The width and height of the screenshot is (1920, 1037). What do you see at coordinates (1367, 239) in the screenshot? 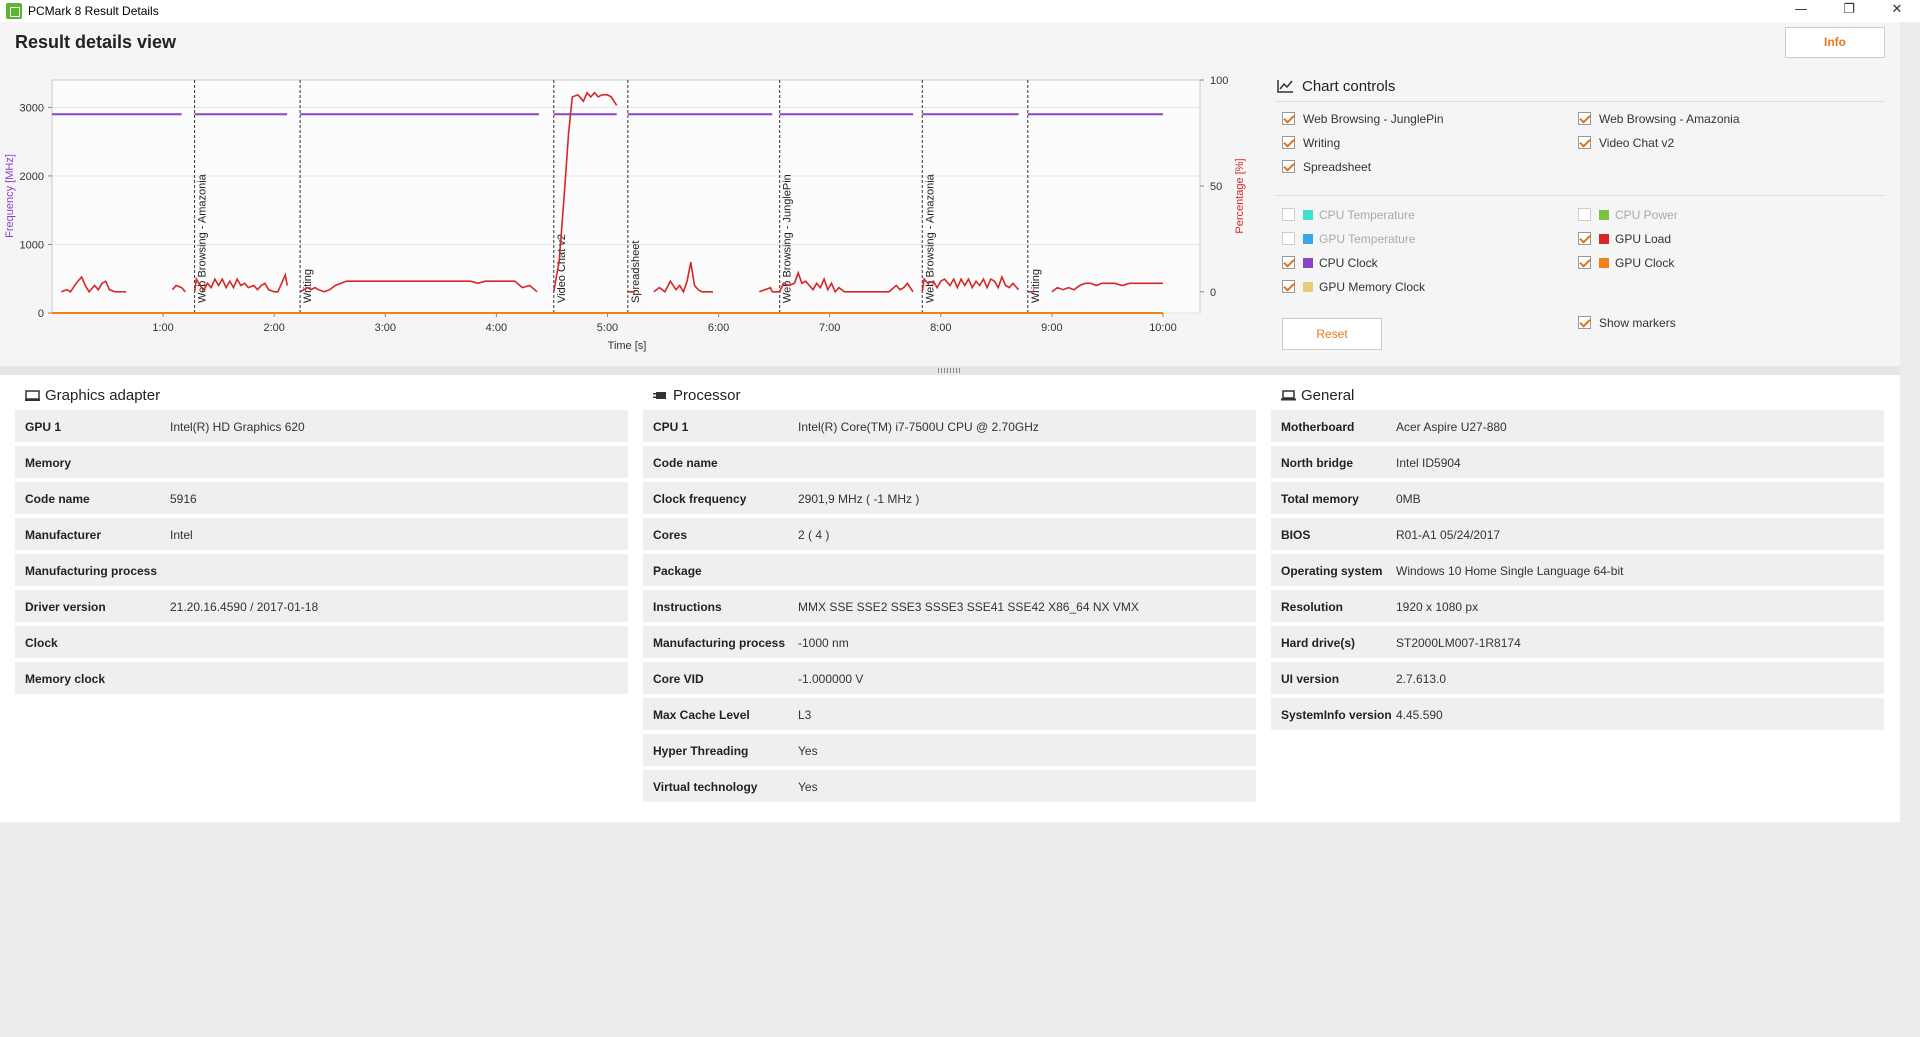
I see `checkbox-label: GPU Temperature` at bounding box center [1367, 239].